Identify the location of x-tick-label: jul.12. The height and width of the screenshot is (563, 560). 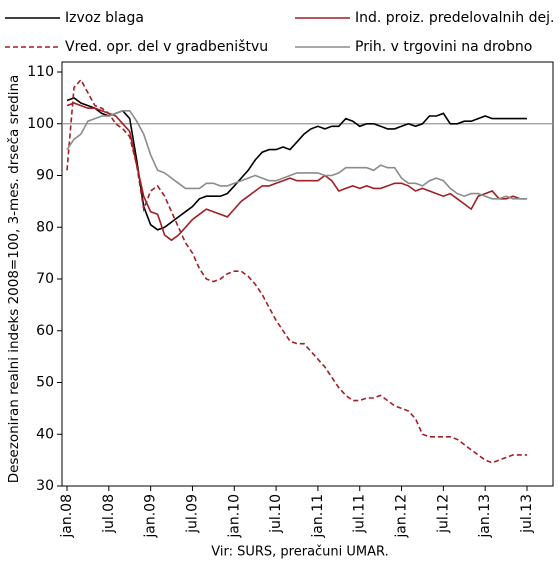
(443, 514).